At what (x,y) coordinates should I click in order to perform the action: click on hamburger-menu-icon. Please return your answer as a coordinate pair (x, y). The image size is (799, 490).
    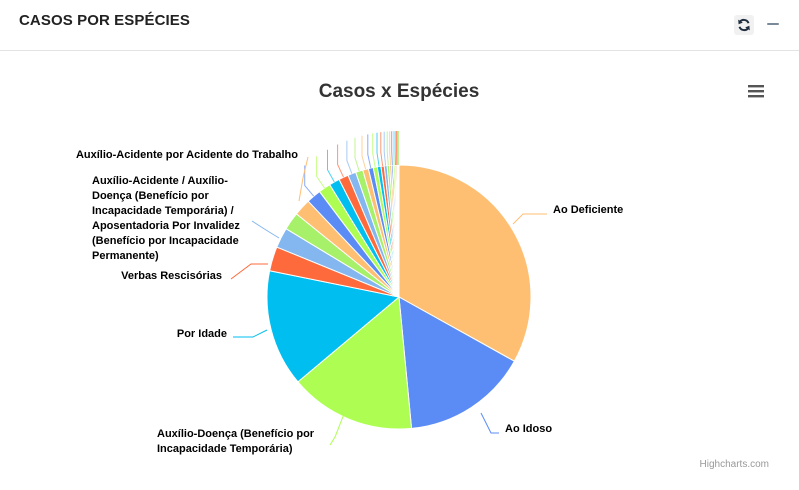
    Looking at the image, I should click on (756, 91).